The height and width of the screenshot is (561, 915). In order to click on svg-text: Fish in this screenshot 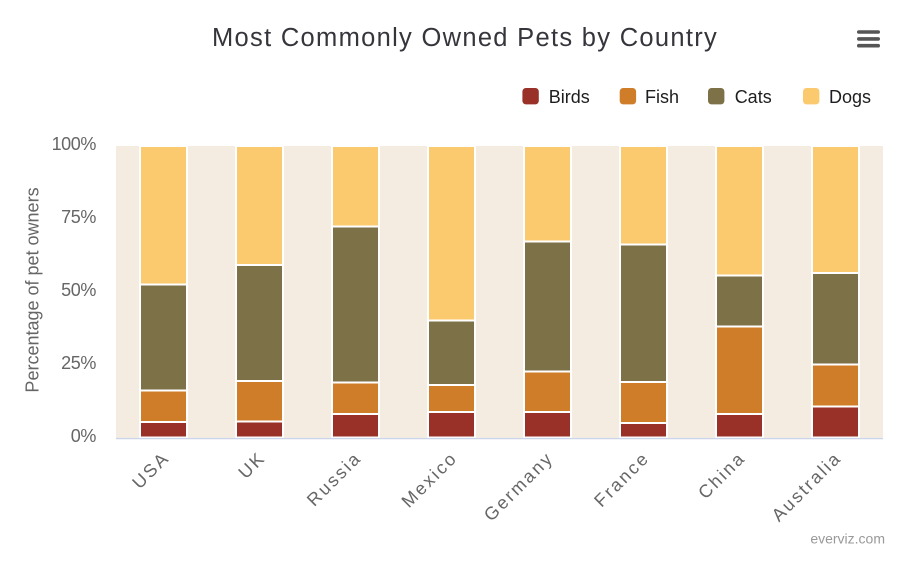, I will do `click(662, 97)`.